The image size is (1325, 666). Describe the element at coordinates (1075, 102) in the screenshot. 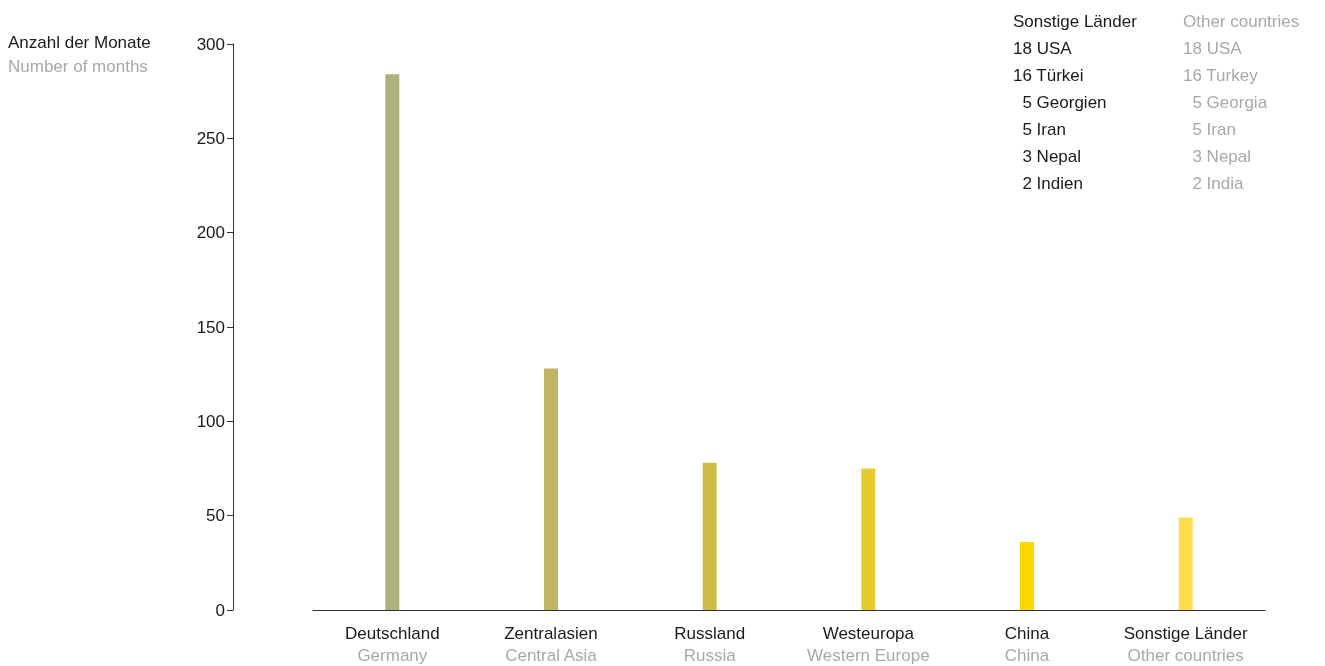

I see `annotation: Sonstige Länder 18 USA 16 Türkei 5 Georgien 5 Iran 3 Nepal 2 Indien` at that location.